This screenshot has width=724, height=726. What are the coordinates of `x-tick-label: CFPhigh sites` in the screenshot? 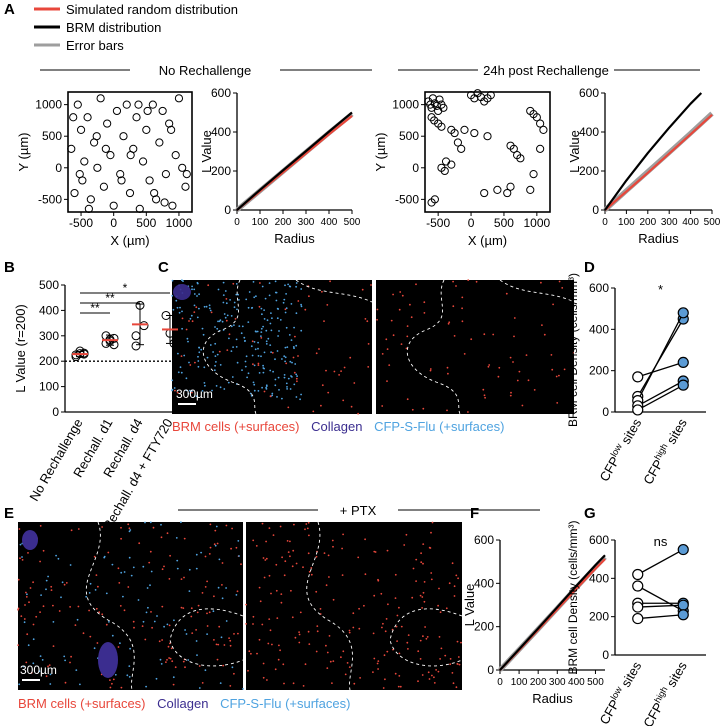 It's located at (664, 692).